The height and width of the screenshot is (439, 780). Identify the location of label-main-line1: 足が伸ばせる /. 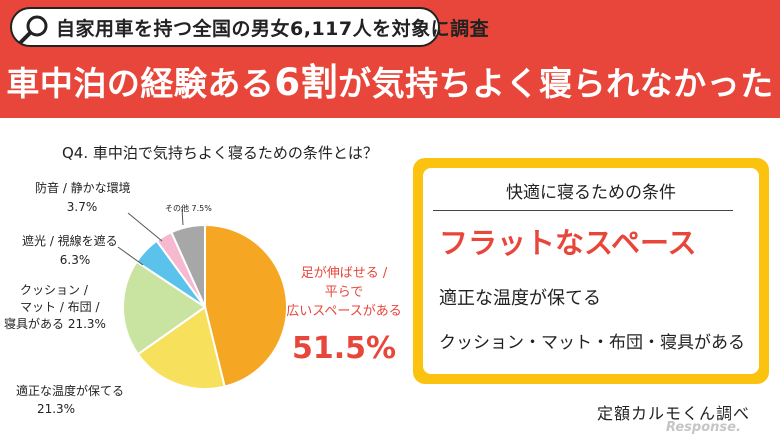
(344, 273).